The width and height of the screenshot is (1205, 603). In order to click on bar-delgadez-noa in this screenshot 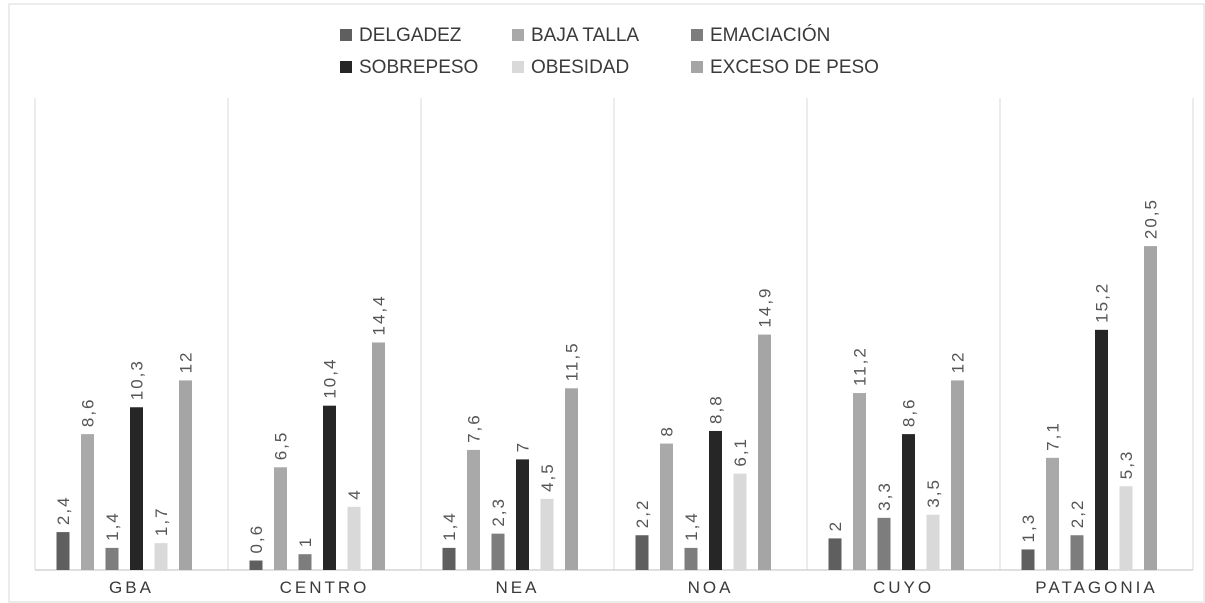, I will do `click(642, 552)`.